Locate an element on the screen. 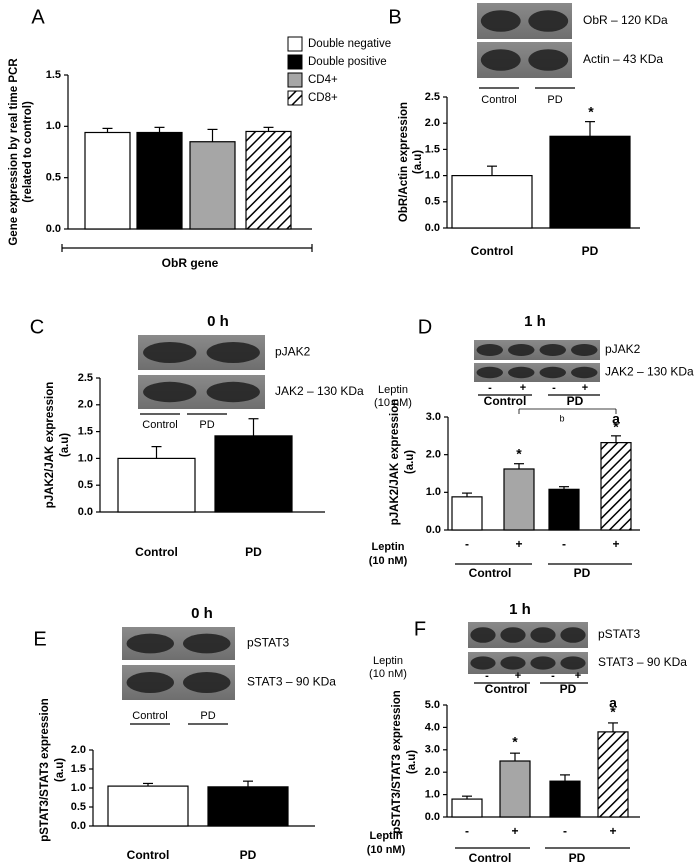 Image resolution: width=699 pixels, height=868 pixels. annotation: * is located at coordinates (591, 112).